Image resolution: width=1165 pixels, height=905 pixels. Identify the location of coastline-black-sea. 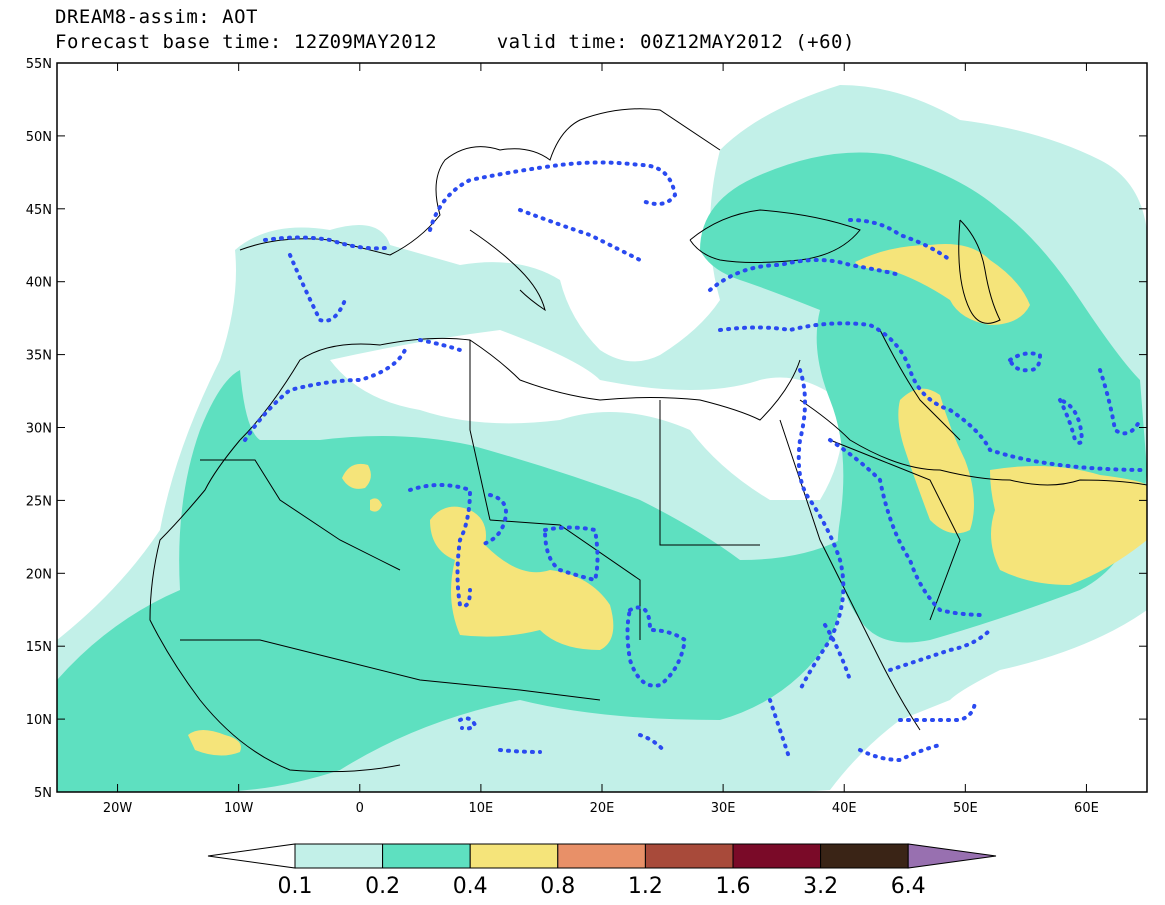
(775, 236).